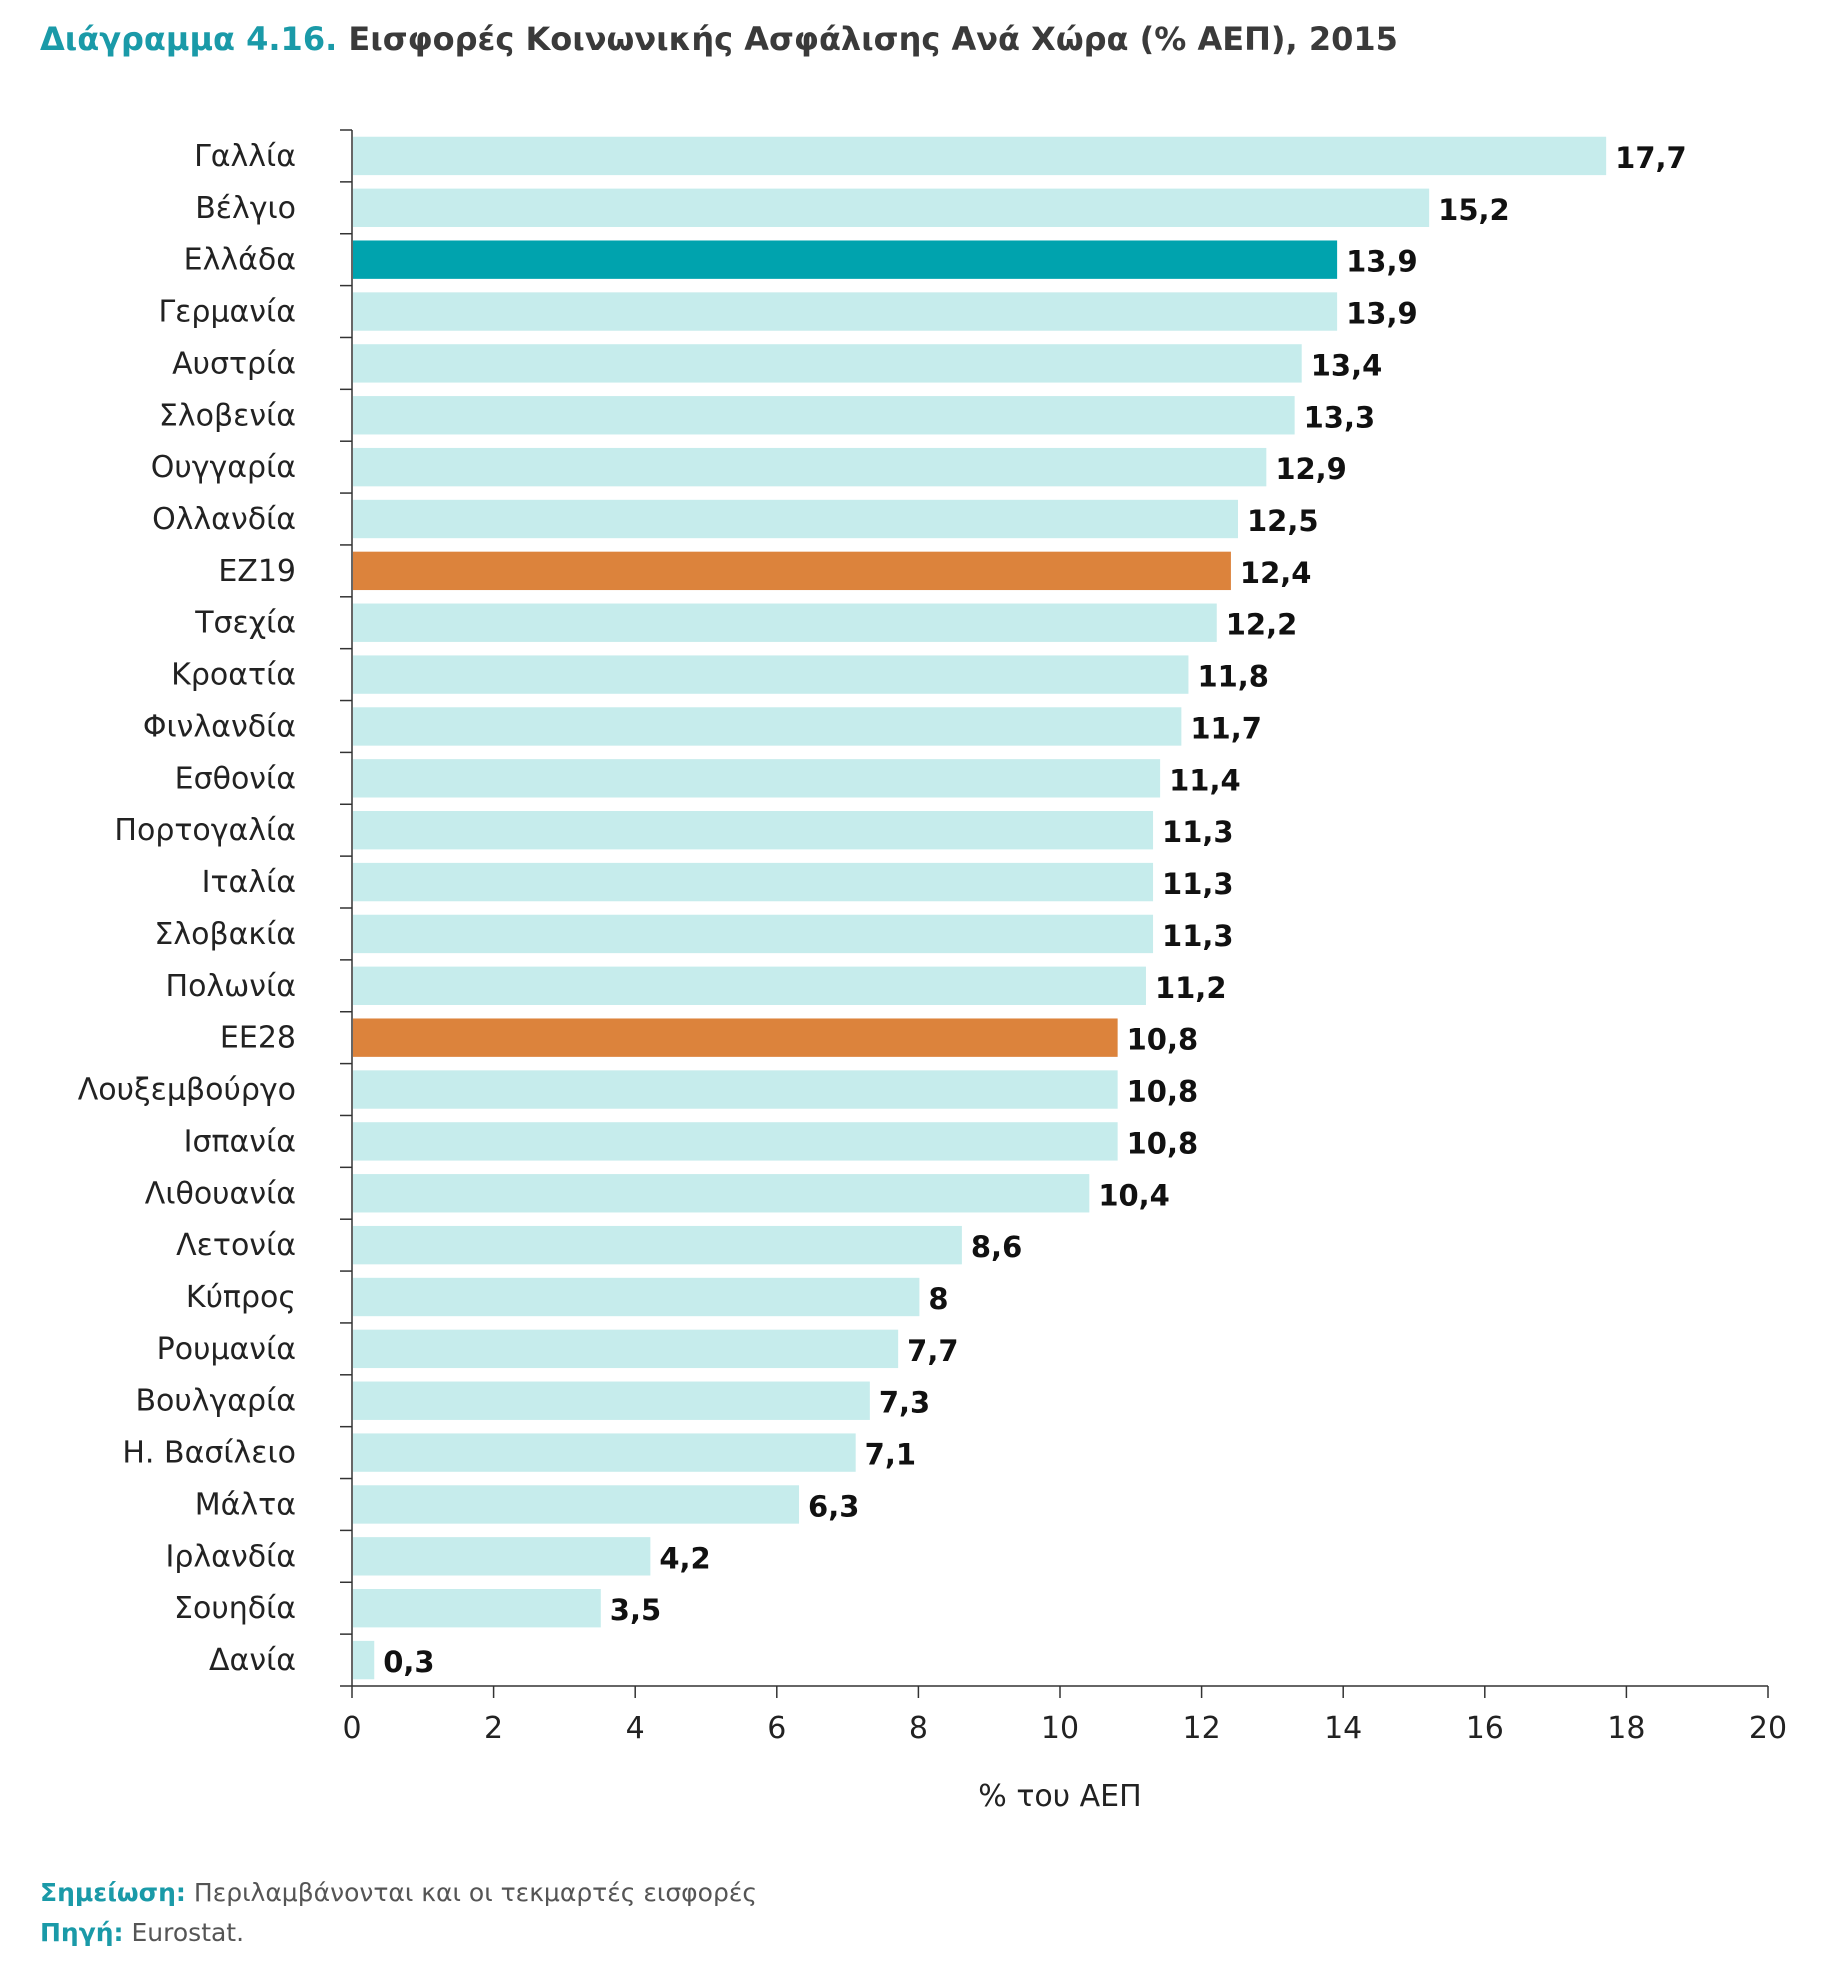 Image resolution: width=1839 pixels, height=1970 pixels. Describe the element at coordinates (189, 39) in the screenshot. I see `figure-number: Διάγραμμα 4.16.` at that location.